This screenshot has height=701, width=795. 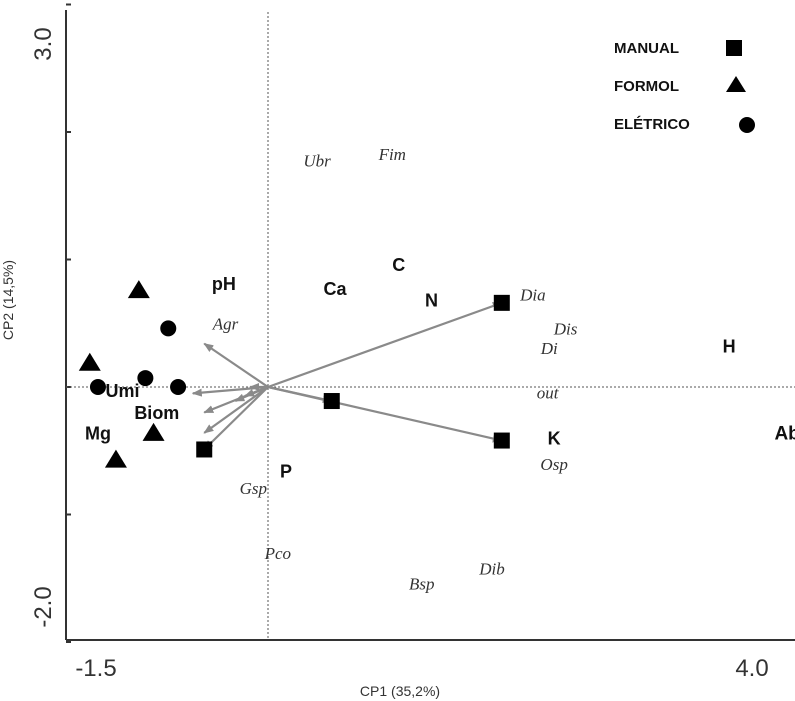 What do you see at coordinates (532, 294) in the screenshot?
I see `species-label: Dia` at bounding box center [532, 294].